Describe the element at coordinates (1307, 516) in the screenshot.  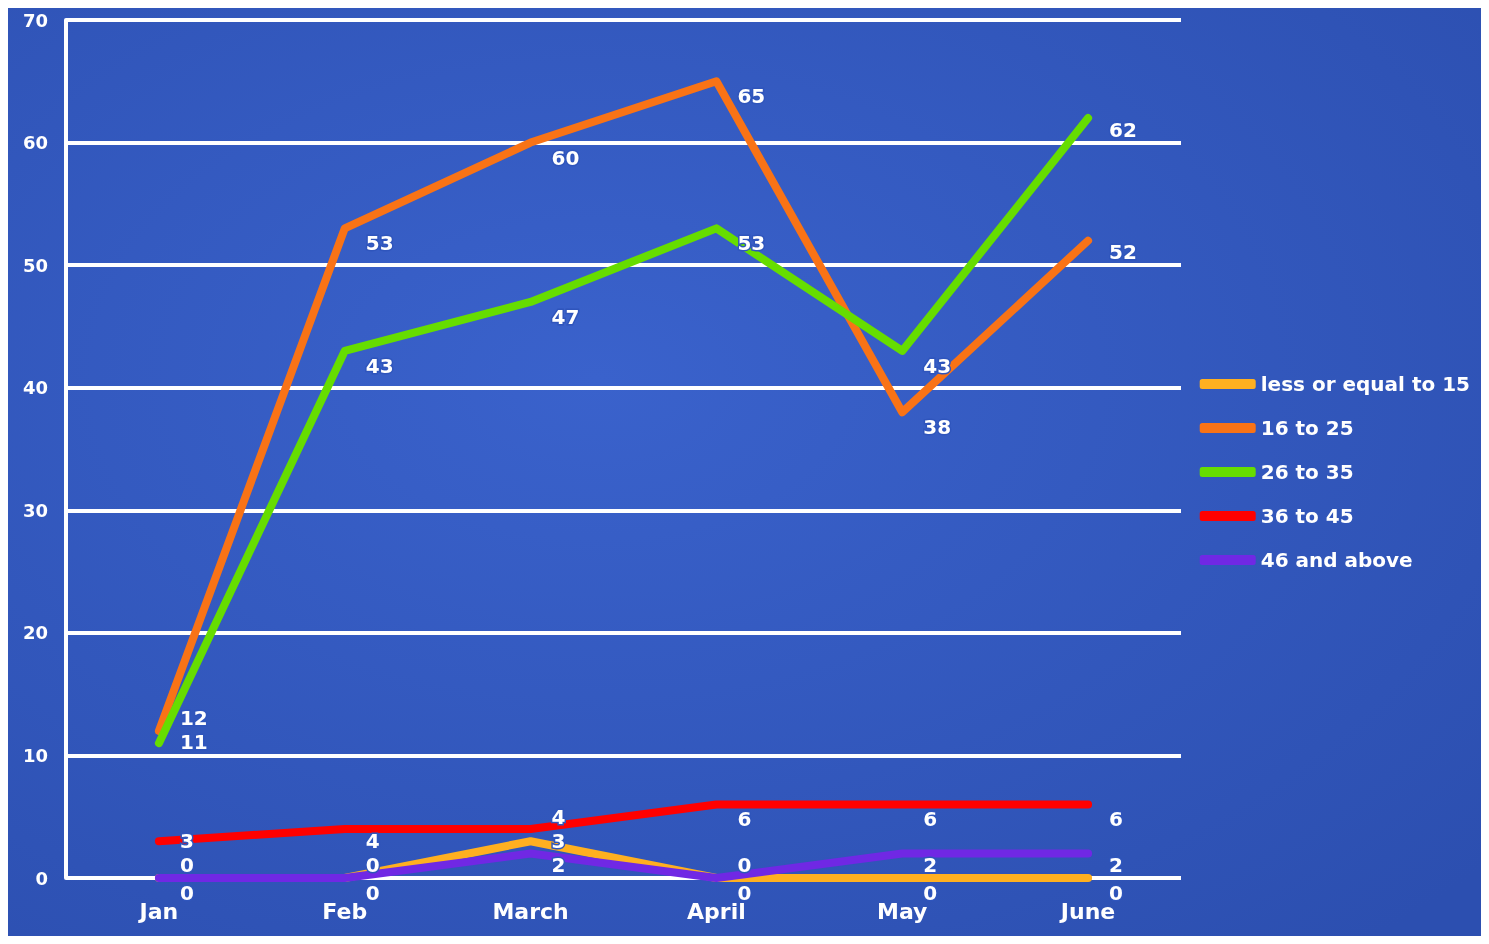
I see `legend-label: 36 to 45` at that location.